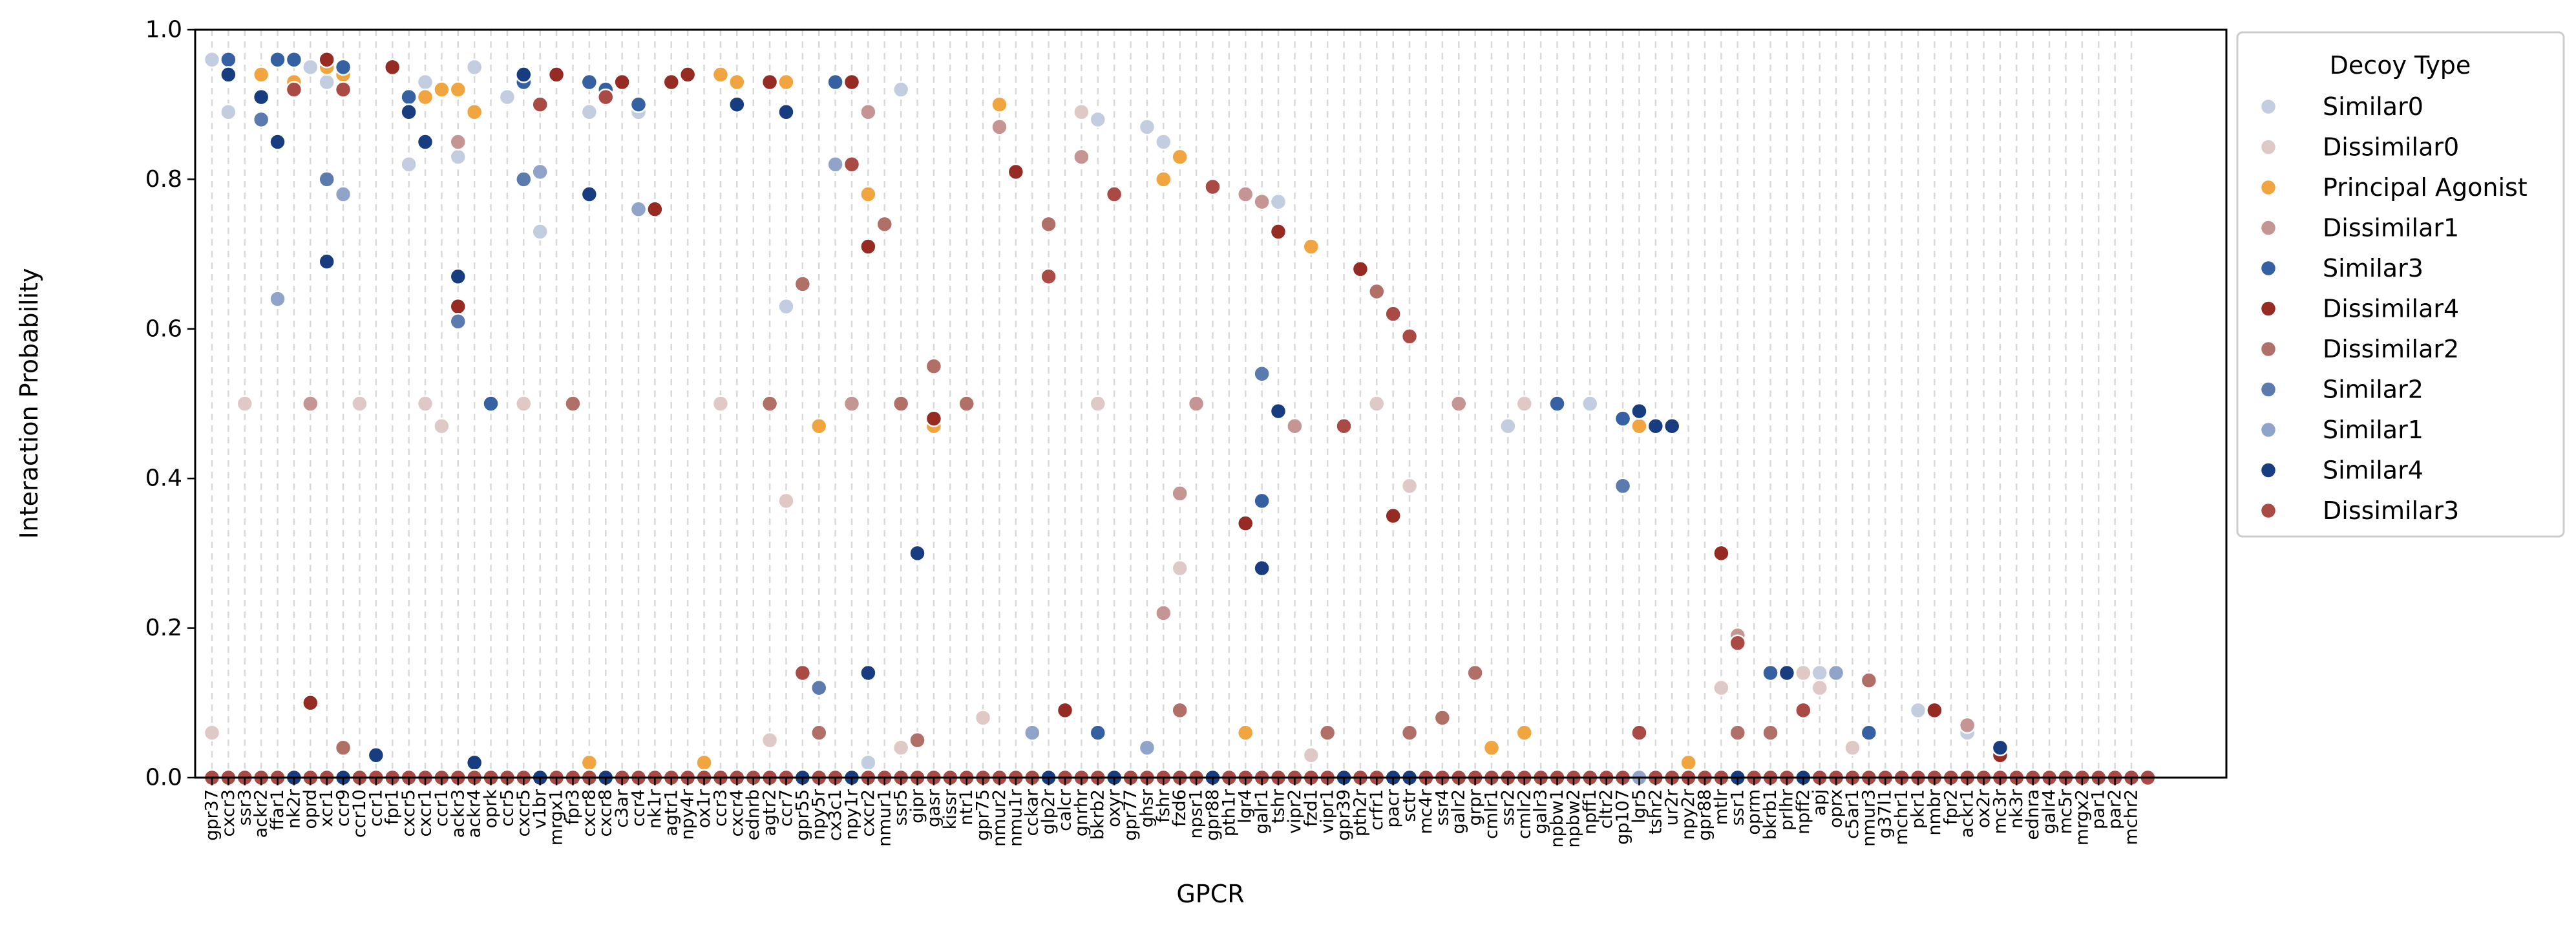 This screenshot has width=2576, height=925. Describe the element at coordinates (1902, 817) in the screenshot. I see `x-tick-label: mchr1` at that location.